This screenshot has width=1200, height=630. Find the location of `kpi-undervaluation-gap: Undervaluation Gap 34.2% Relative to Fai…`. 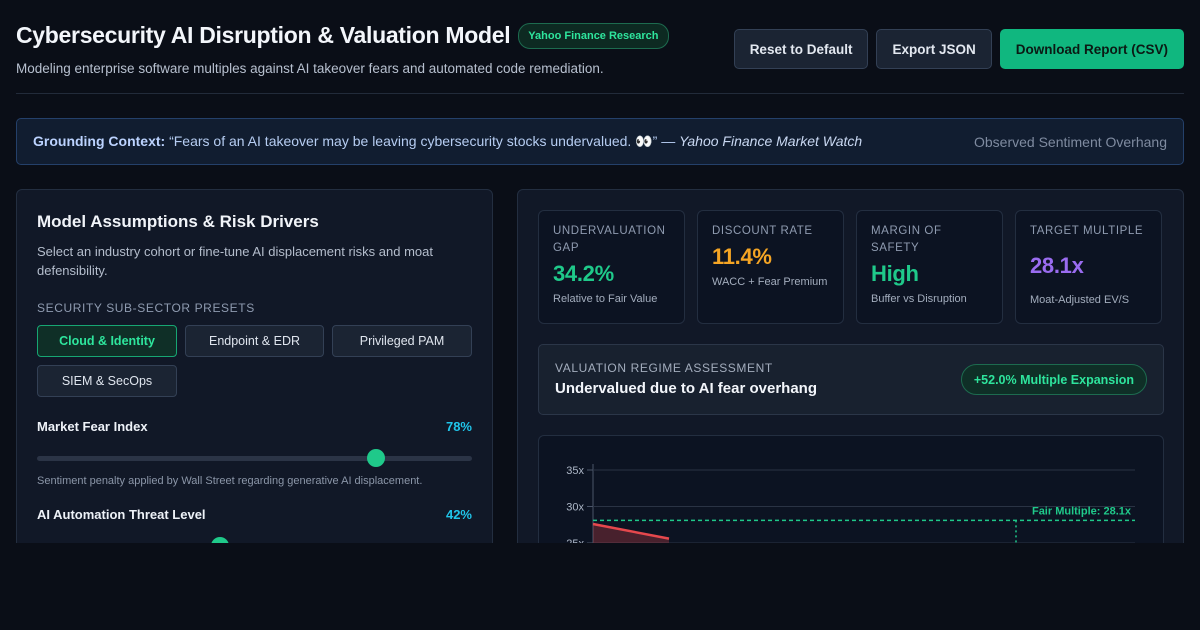

kpi-undervaluation-gap: Undervaluation Gap 34.2% Relative to Fai… is located at coordinates (611, 267).